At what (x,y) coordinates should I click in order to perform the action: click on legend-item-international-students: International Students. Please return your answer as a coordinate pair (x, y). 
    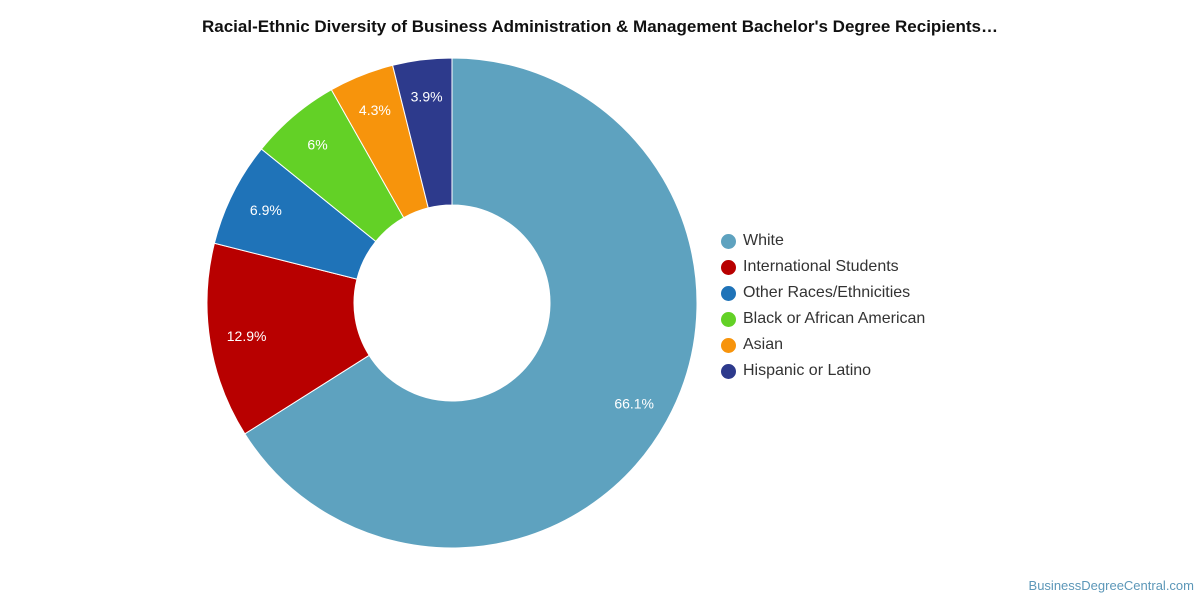
    Looking at the image, I should click on (823, 267).